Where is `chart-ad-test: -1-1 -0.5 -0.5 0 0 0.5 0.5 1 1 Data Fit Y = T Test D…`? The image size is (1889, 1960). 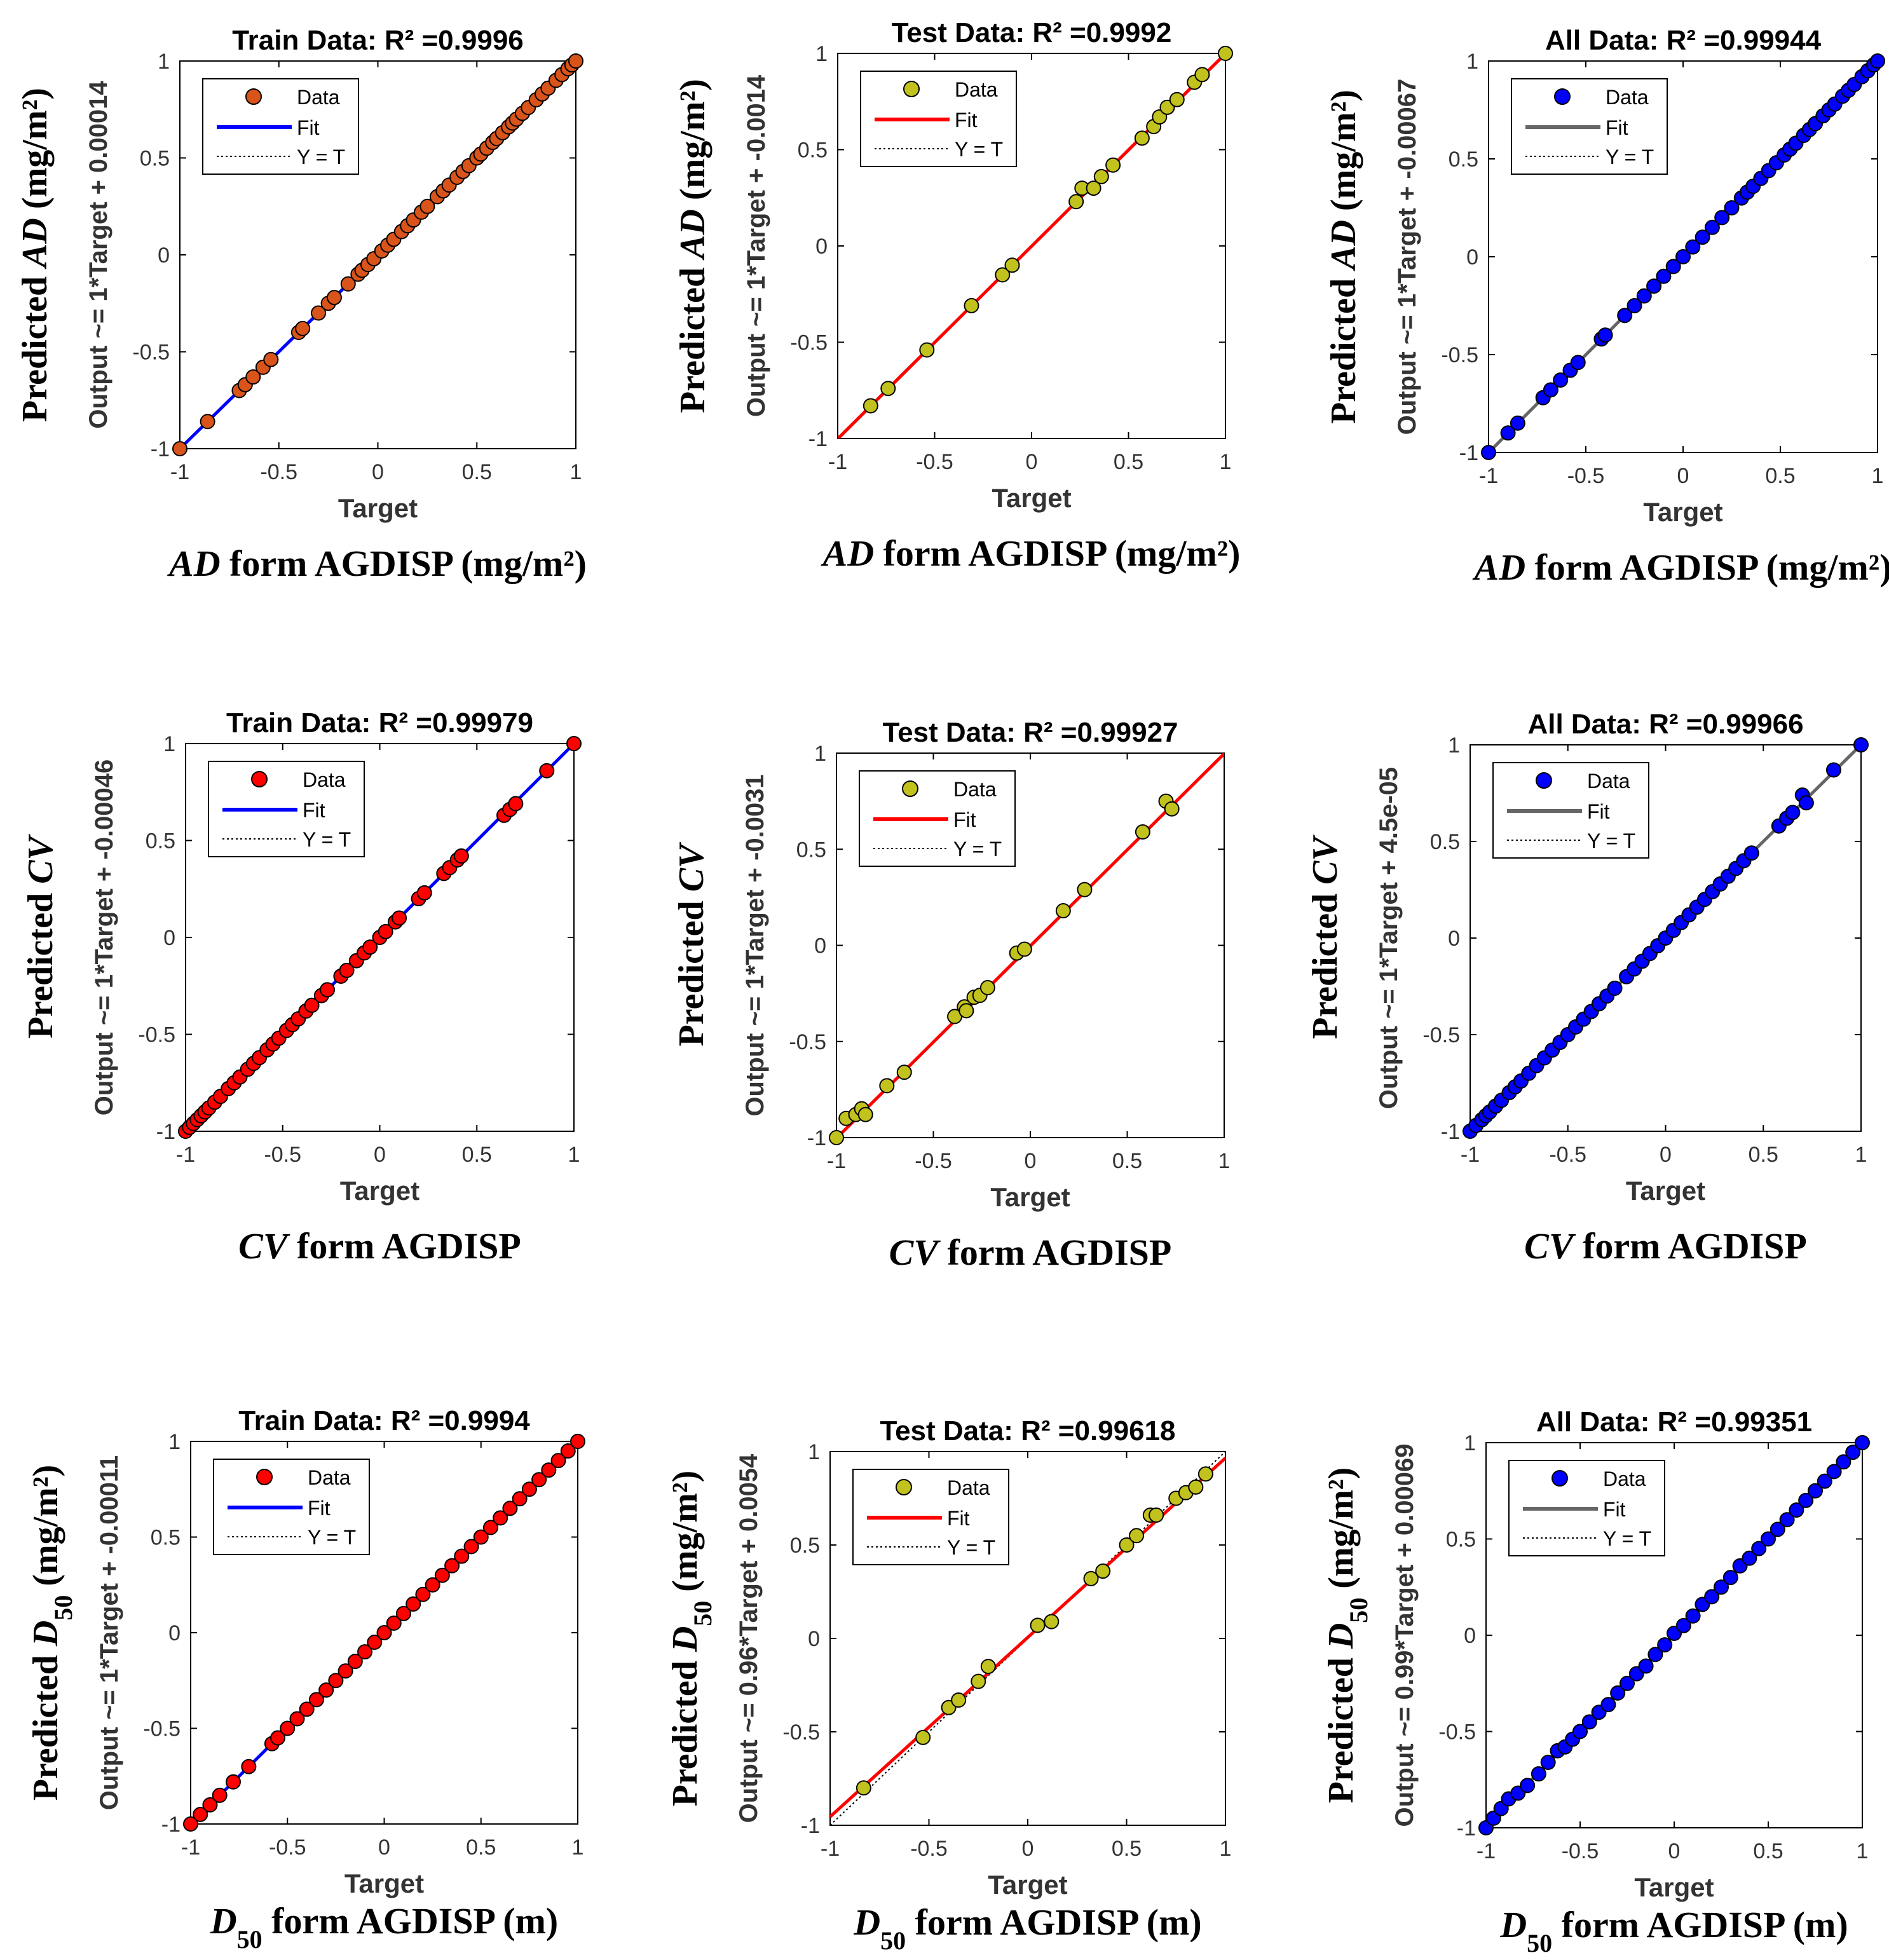
chart-ad-test: -1-1 -0.5 -0.5 0 0 0.5 0.5 1 1 Data Fit Y = T Test D… is located at coordinates (956, 295).